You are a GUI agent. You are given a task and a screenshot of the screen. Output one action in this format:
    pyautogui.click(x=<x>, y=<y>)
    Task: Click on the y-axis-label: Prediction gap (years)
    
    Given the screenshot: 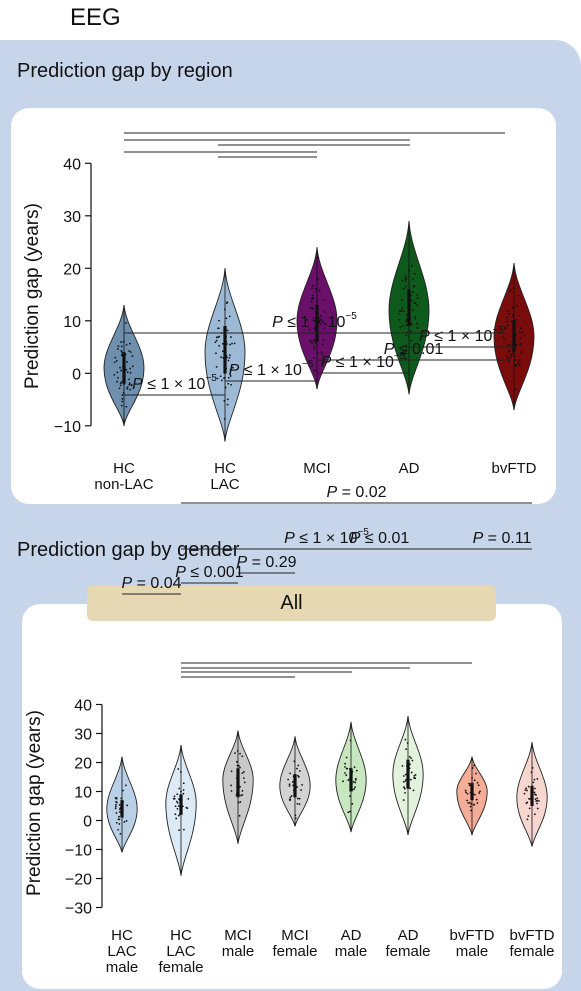 What is the action you would take?
    pyautogui.click(x=34, y=803)
    